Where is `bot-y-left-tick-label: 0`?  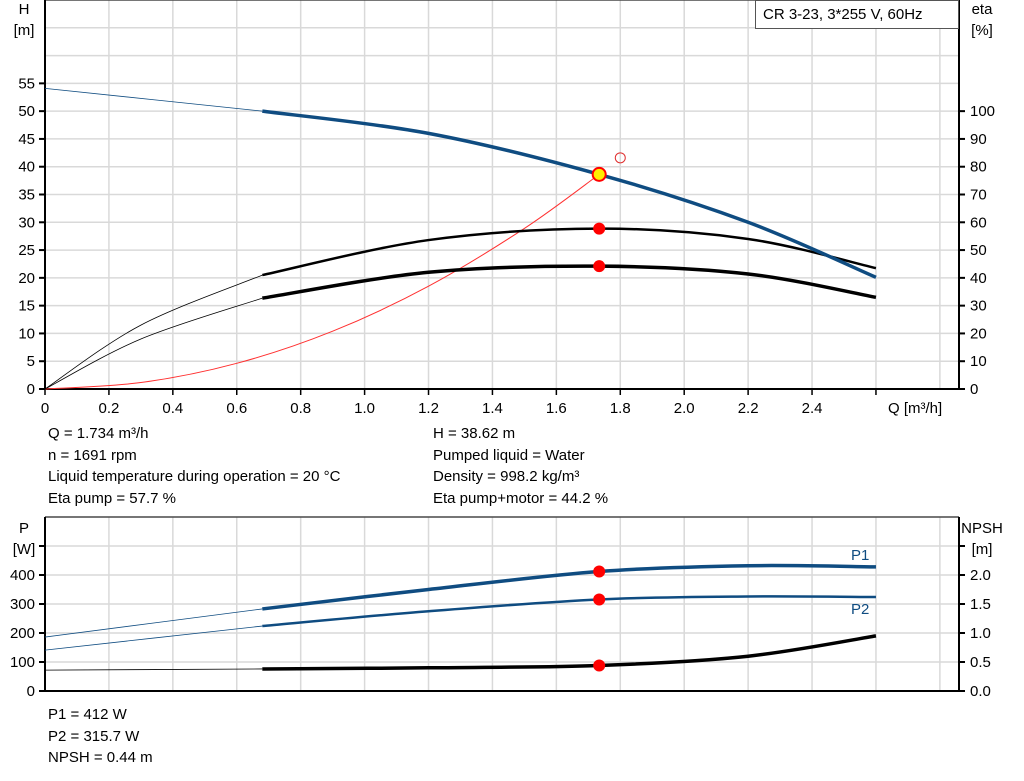 bot-y-left-tick-label: 0 is located at coordinates (31, 691).